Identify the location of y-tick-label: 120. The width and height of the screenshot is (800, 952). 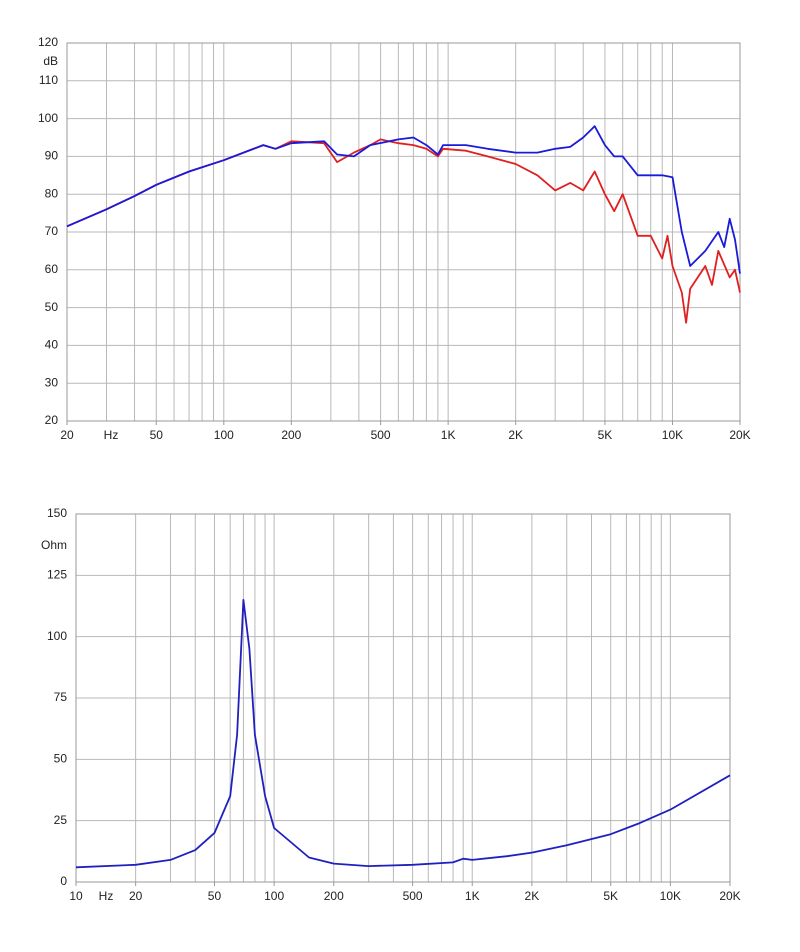
(48, 42).